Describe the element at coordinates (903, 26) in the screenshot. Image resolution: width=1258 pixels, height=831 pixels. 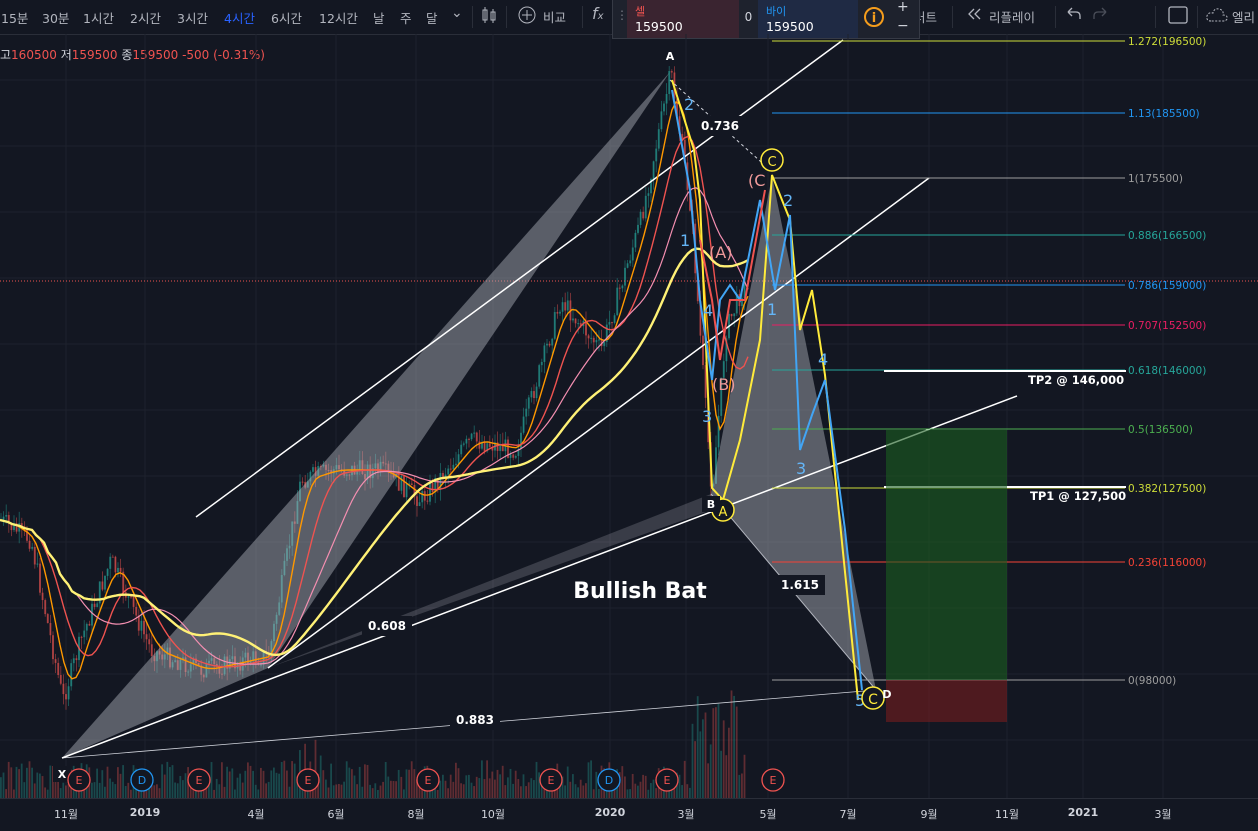
I see `minus-button: −` at that location.